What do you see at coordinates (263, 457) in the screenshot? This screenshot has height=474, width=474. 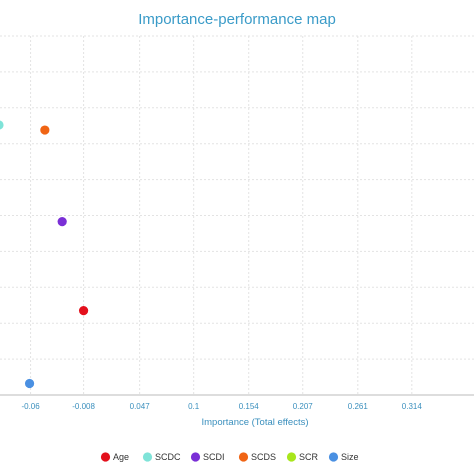 I see `legend-label: SCDS` at bounding box center [263, 457].